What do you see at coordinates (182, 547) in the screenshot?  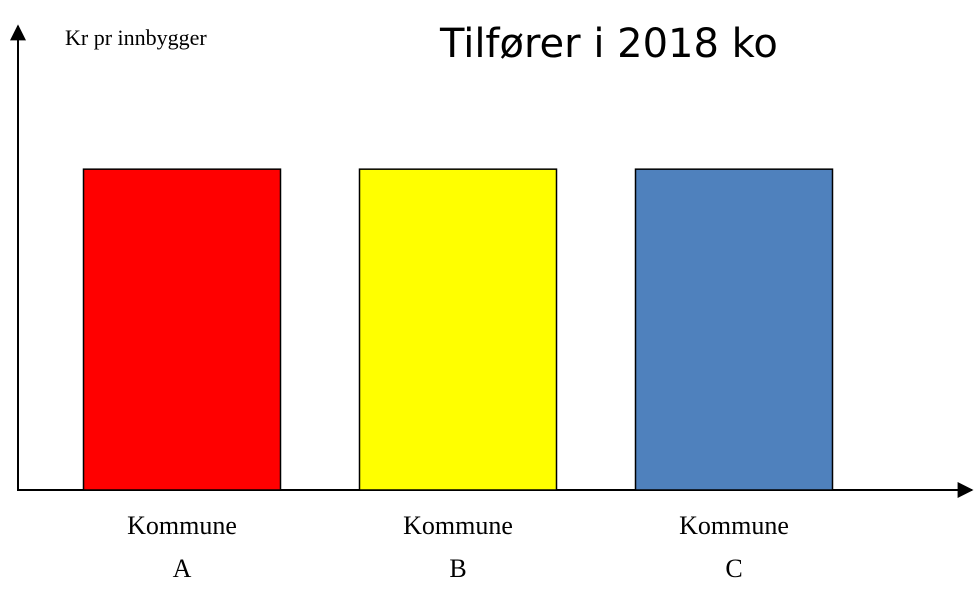 I see `x-tick-label: Kommune A` at bounding box center [182, 547].